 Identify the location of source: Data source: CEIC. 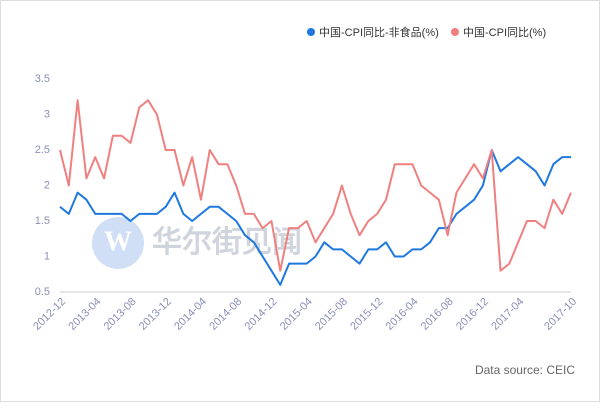
(525, 370).